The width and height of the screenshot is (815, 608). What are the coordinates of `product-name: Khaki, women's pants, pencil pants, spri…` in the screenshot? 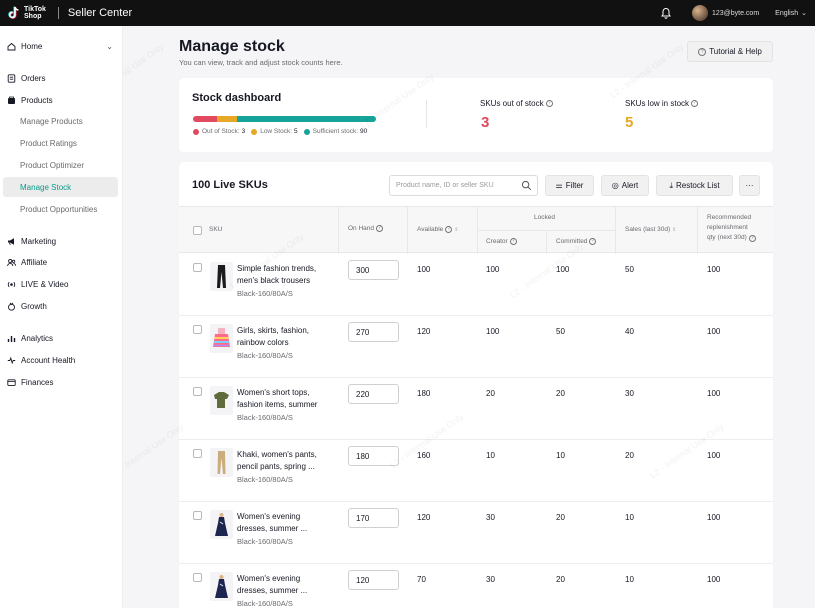 It's located at (277, 460).